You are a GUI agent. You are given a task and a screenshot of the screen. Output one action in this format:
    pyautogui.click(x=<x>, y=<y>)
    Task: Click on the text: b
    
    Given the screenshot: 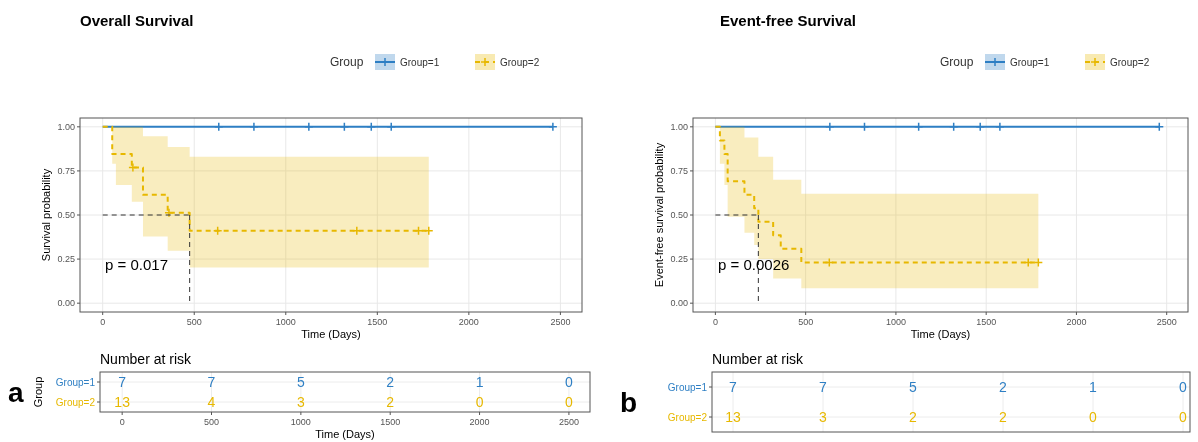 What is the action you would take?
    pyautogui.click(x=629, y=402)
    